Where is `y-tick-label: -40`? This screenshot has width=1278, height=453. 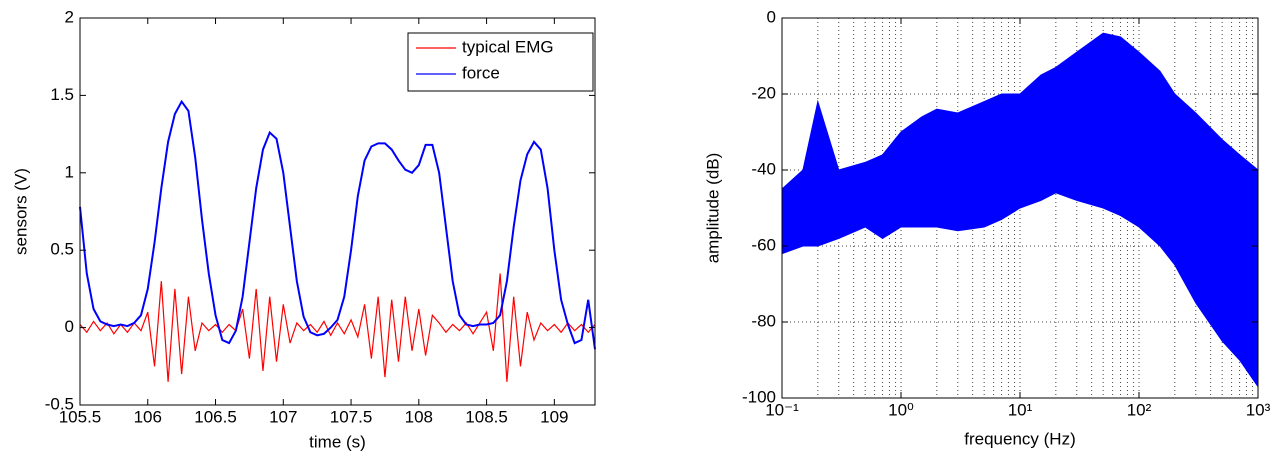
y-tick-label: -40 is located at coordinates (763, 168).